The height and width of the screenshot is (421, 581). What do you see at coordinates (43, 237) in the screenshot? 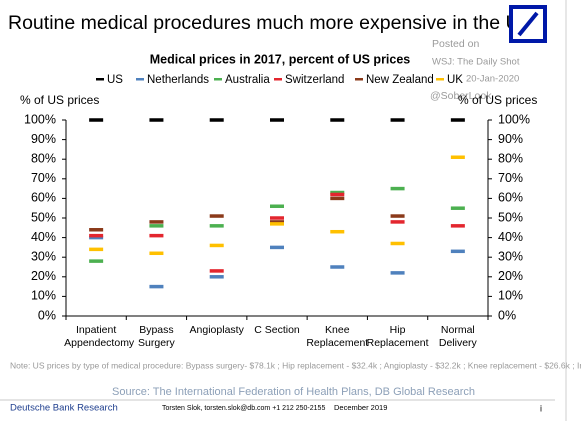
I see `y-tick-label: 40%` at bounding box center [43, 237].